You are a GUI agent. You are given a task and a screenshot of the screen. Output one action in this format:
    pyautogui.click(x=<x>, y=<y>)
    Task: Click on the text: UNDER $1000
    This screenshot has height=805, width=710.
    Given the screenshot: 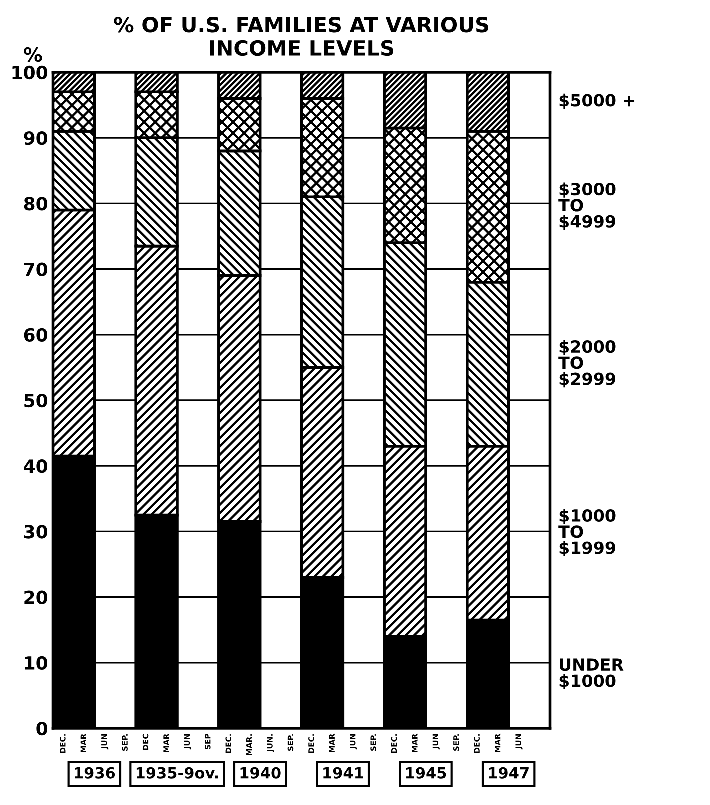 What is the action you would take?
    pyautogui.click(x=592, y=674)
    